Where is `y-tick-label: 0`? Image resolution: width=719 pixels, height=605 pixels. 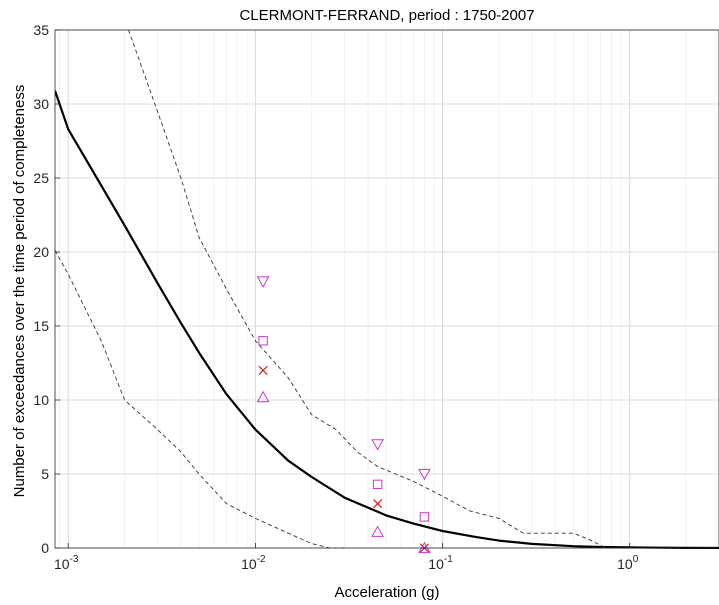
y-tick-label: 0 is located at coordinates (45, 548).